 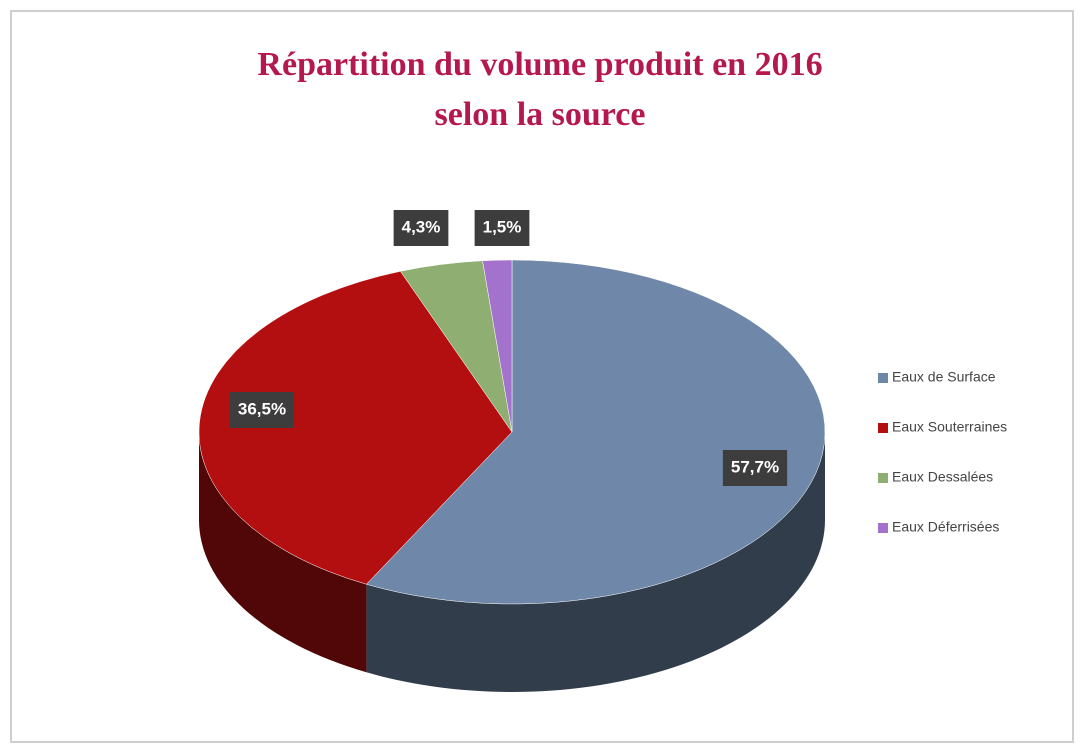 I want to click on data-label: 36,5%, so click(x=262, y=410).